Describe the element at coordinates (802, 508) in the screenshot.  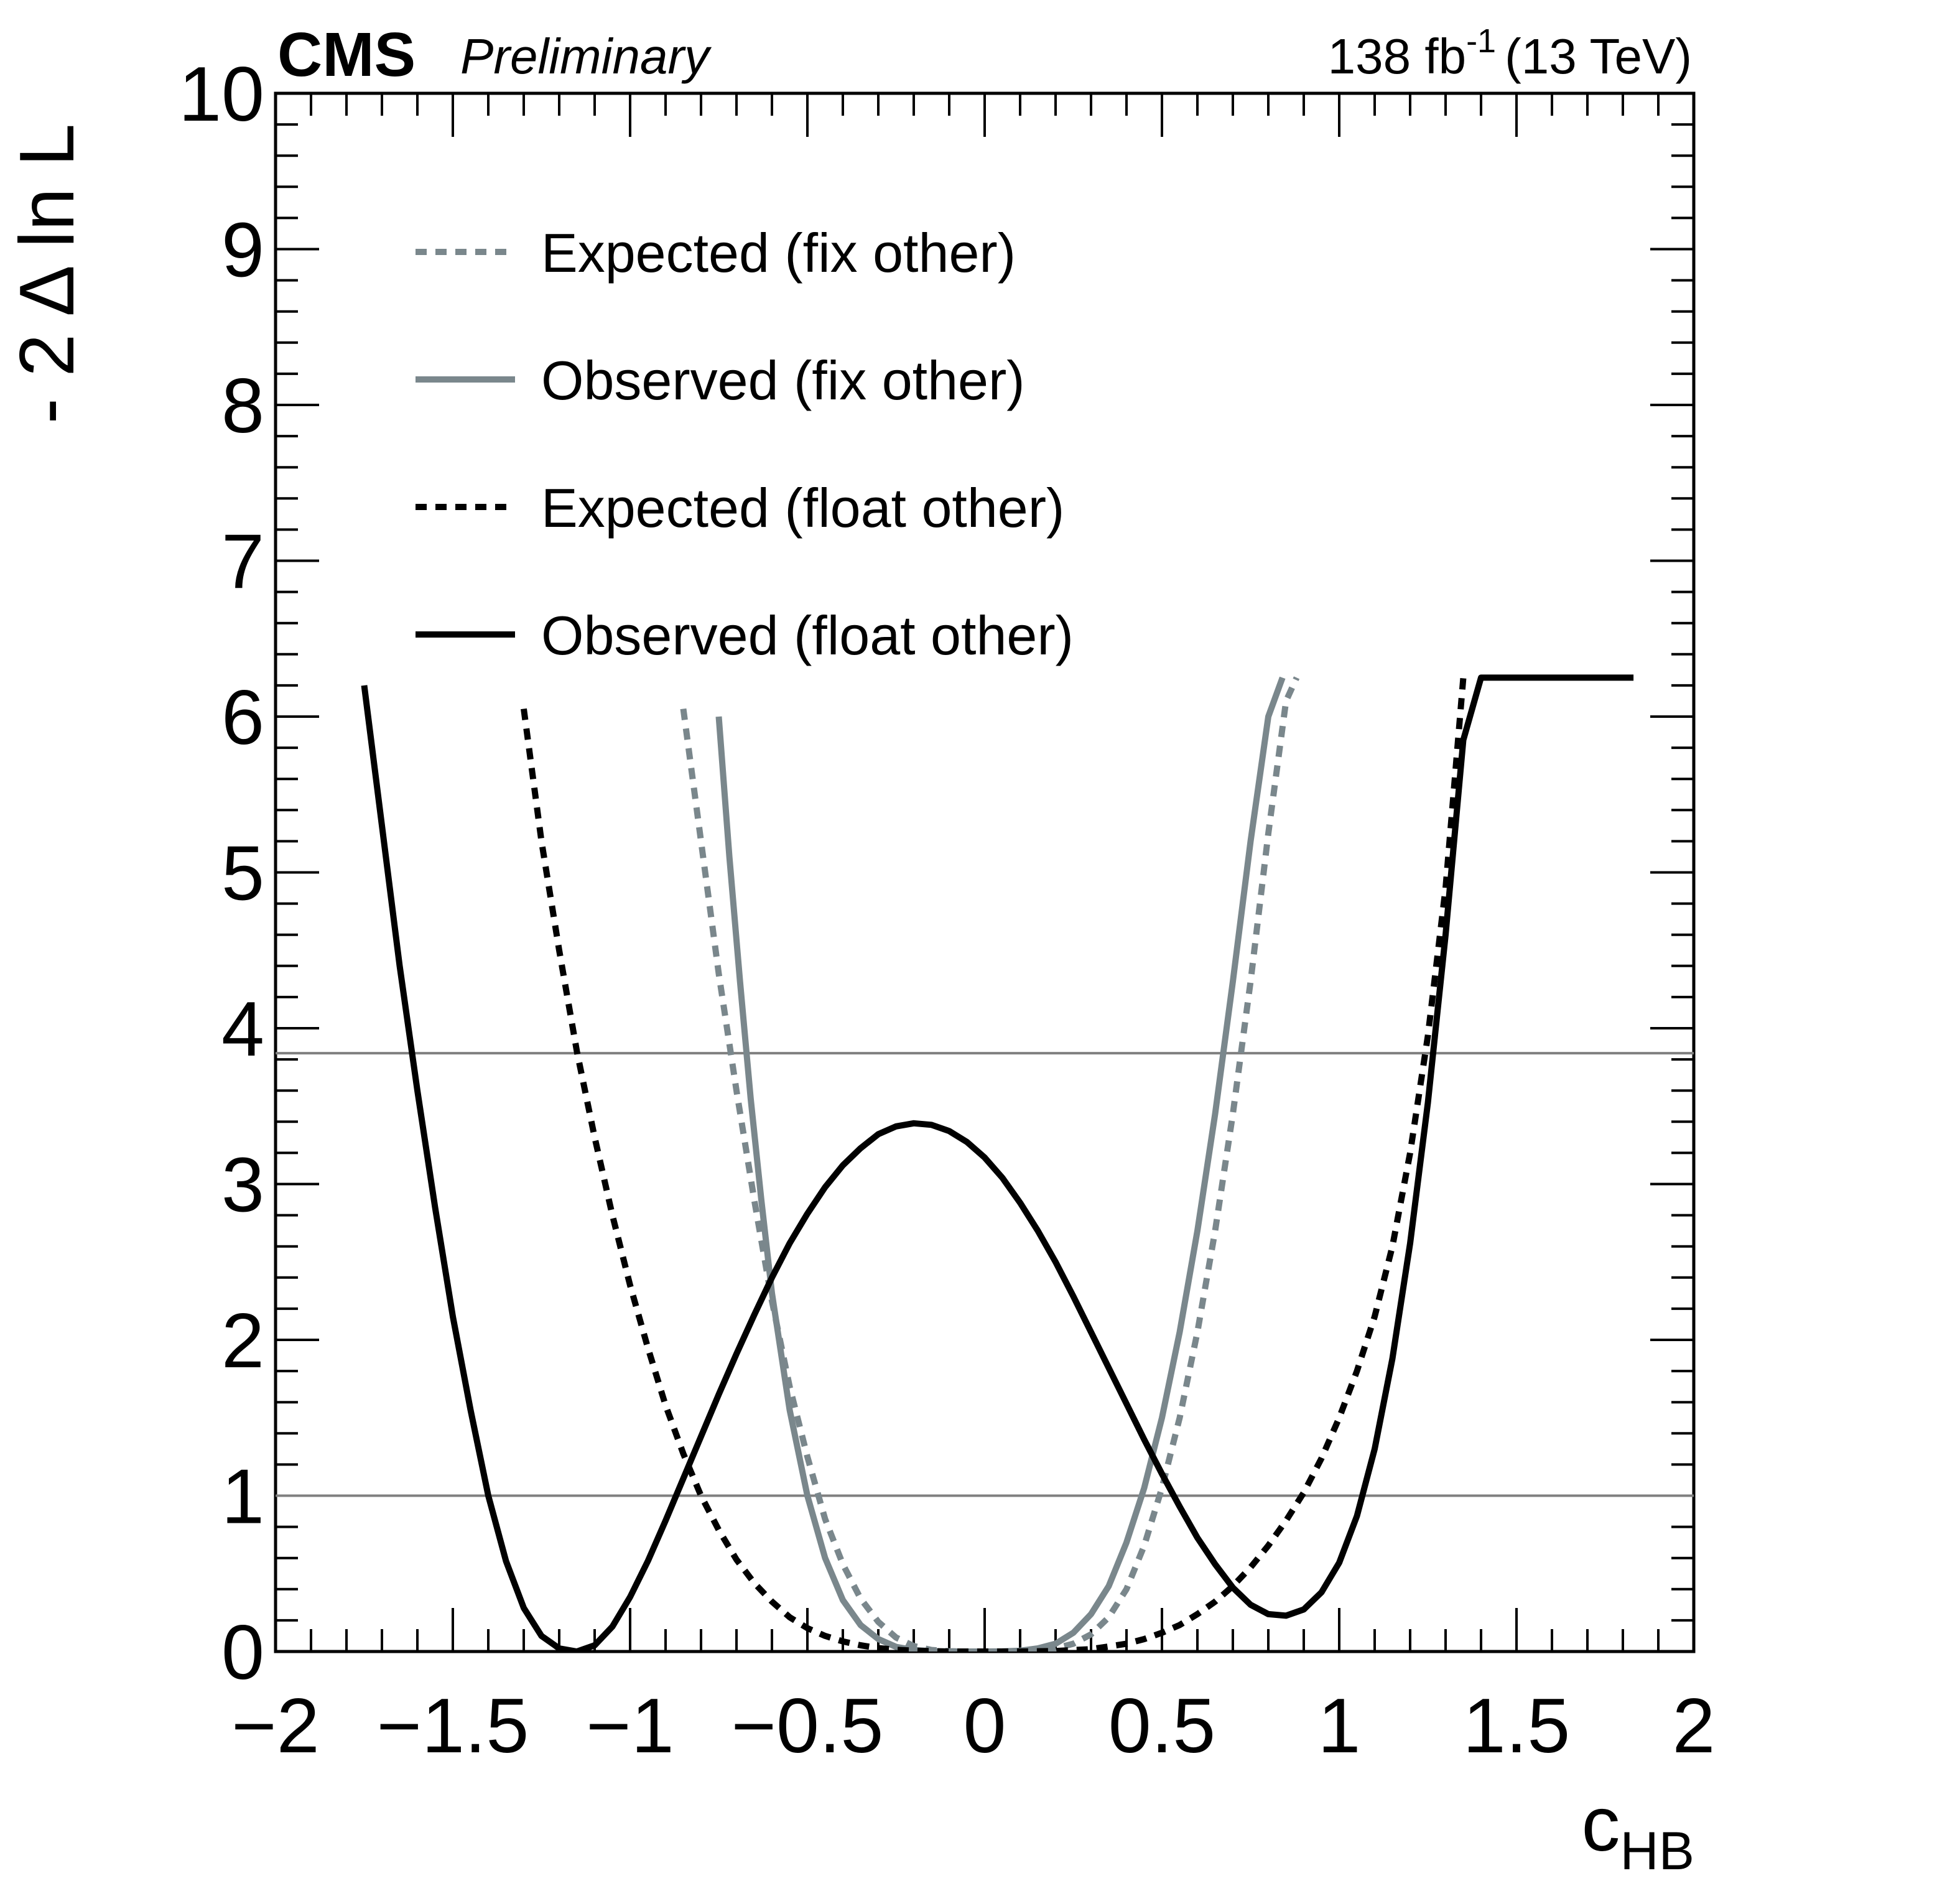
I see `legend-label-2: Expected (float other)` at that location.